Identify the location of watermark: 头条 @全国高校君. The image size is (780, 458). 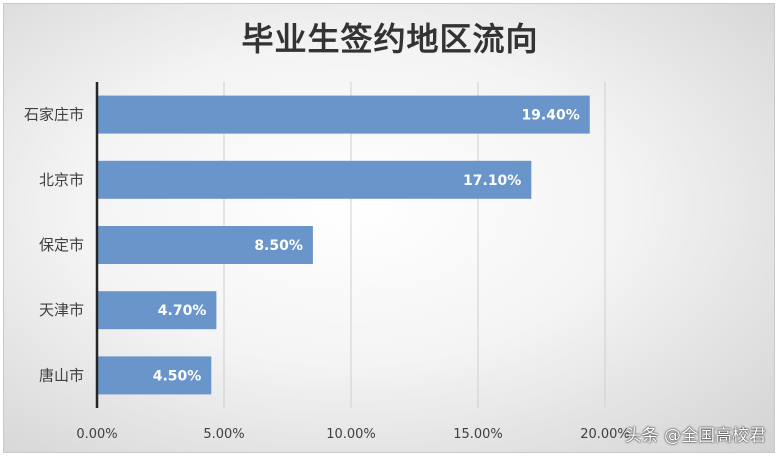
(695, 436).